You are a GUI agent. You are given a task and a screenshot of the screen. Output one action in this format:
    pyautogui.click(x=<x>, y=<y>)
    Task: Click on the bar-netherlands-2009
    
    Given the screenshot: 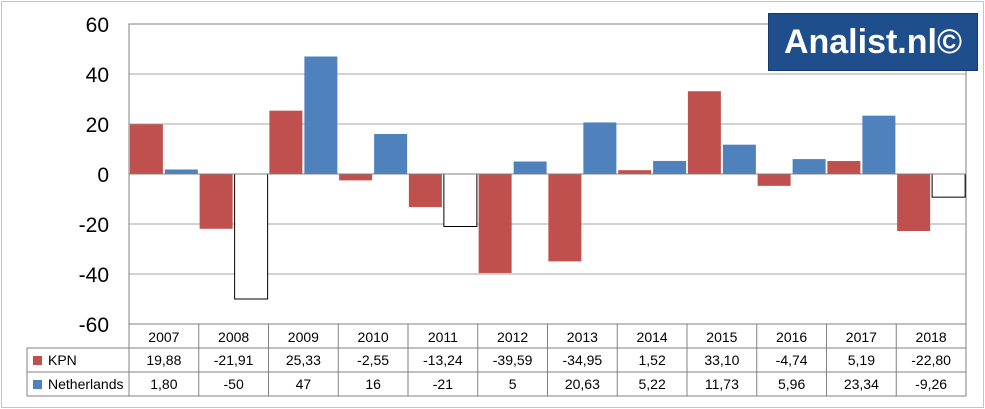 What is the action you would take?
    pyautogui.click(x=321, y=115)
    